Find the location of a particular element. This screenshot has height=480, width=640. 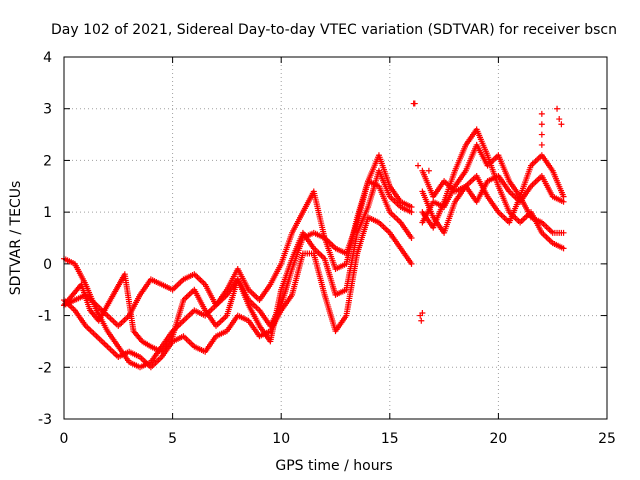

y-tick-label: 1 is located at coordinates (47, 213).